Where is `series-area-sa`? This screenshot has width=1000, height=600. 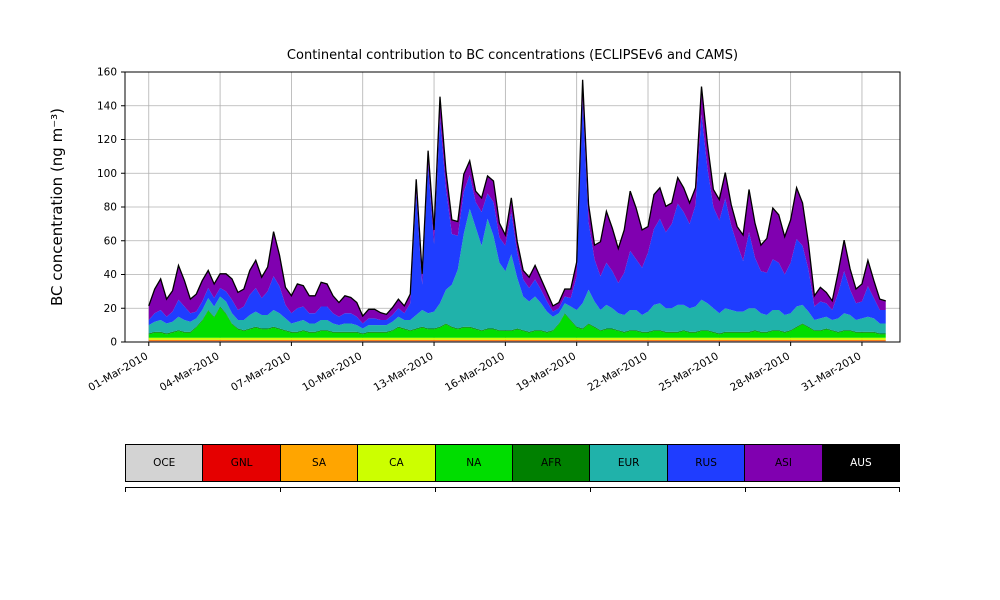 series-area-sa is located at coordinates (517, 340).